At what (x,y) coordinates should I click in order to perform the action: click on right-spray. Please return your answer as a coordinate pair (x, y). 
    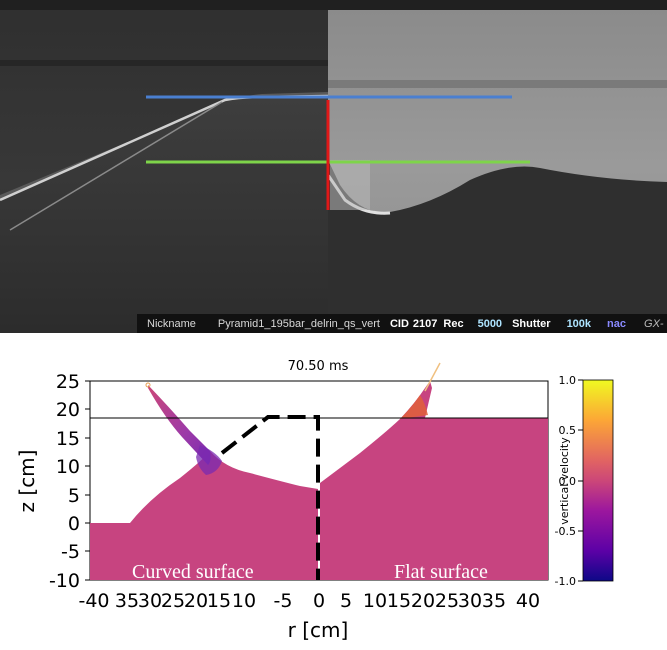
    Looking at the image, I should click on (432, 377).